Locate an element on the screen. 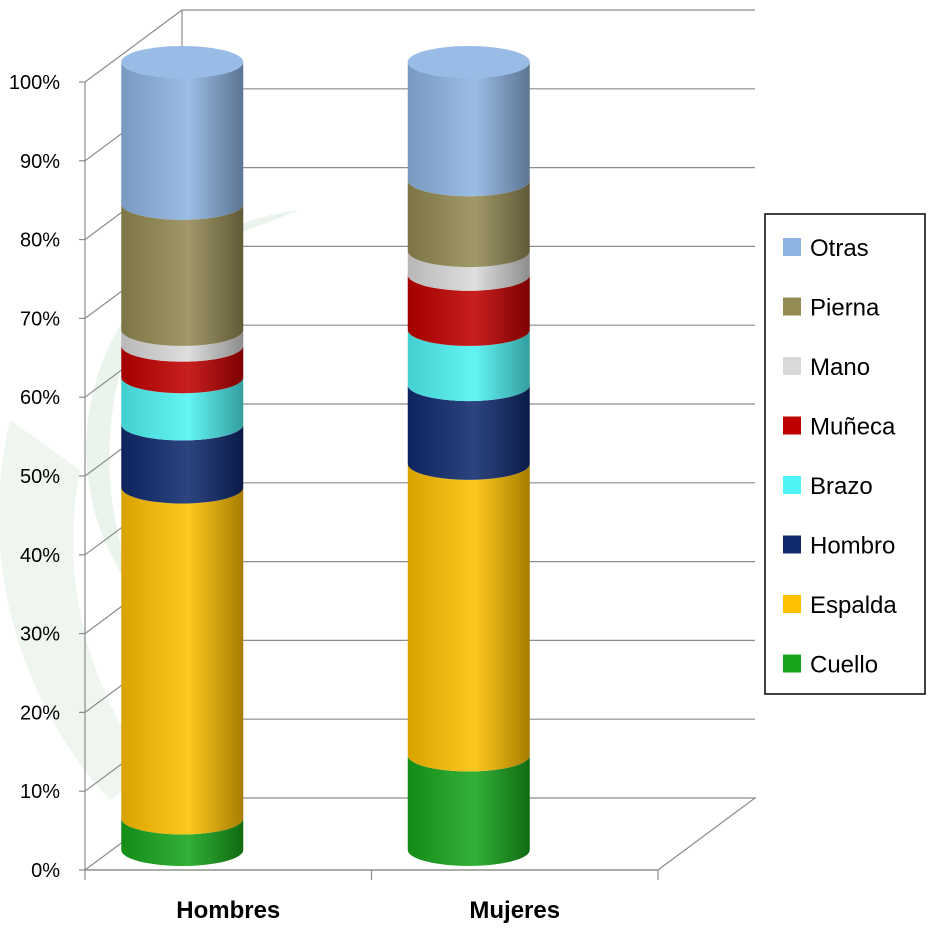 The image size is (928, 933). bar-segment-otras-mujeres is located at coordinates (468, 129).